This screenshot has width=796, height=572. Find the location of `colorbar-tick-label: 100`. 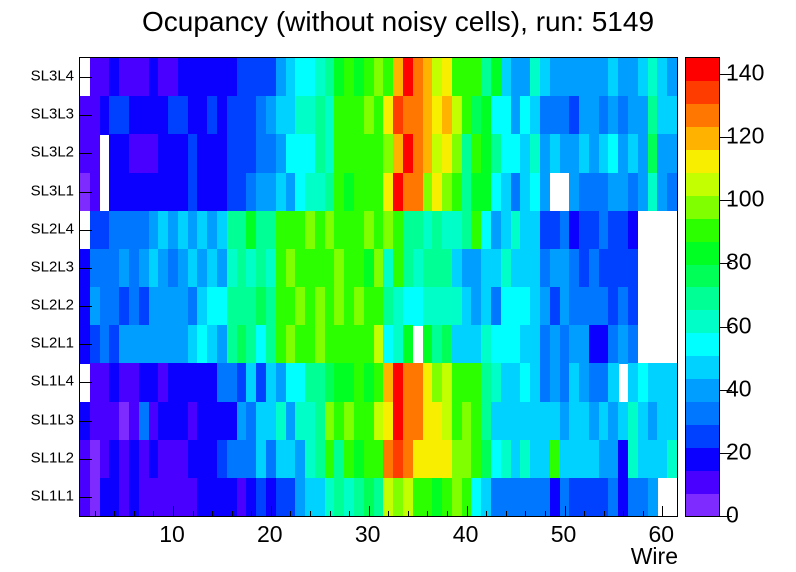

colorbar-tick-label: 100 is located at coordinates (745, 198).